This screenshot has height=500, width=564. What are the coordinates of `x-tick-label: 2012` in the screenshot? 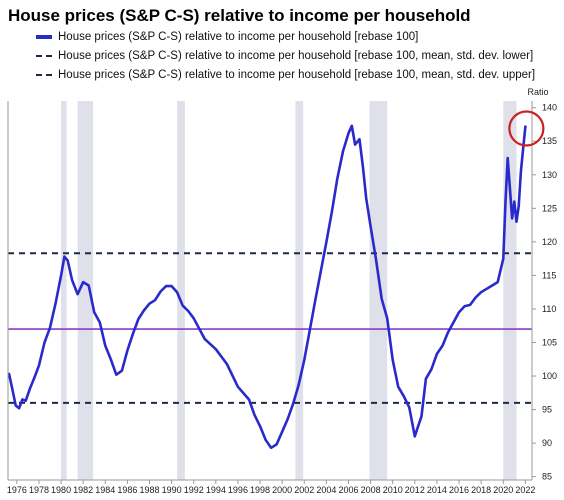 It's located at (415, 490).